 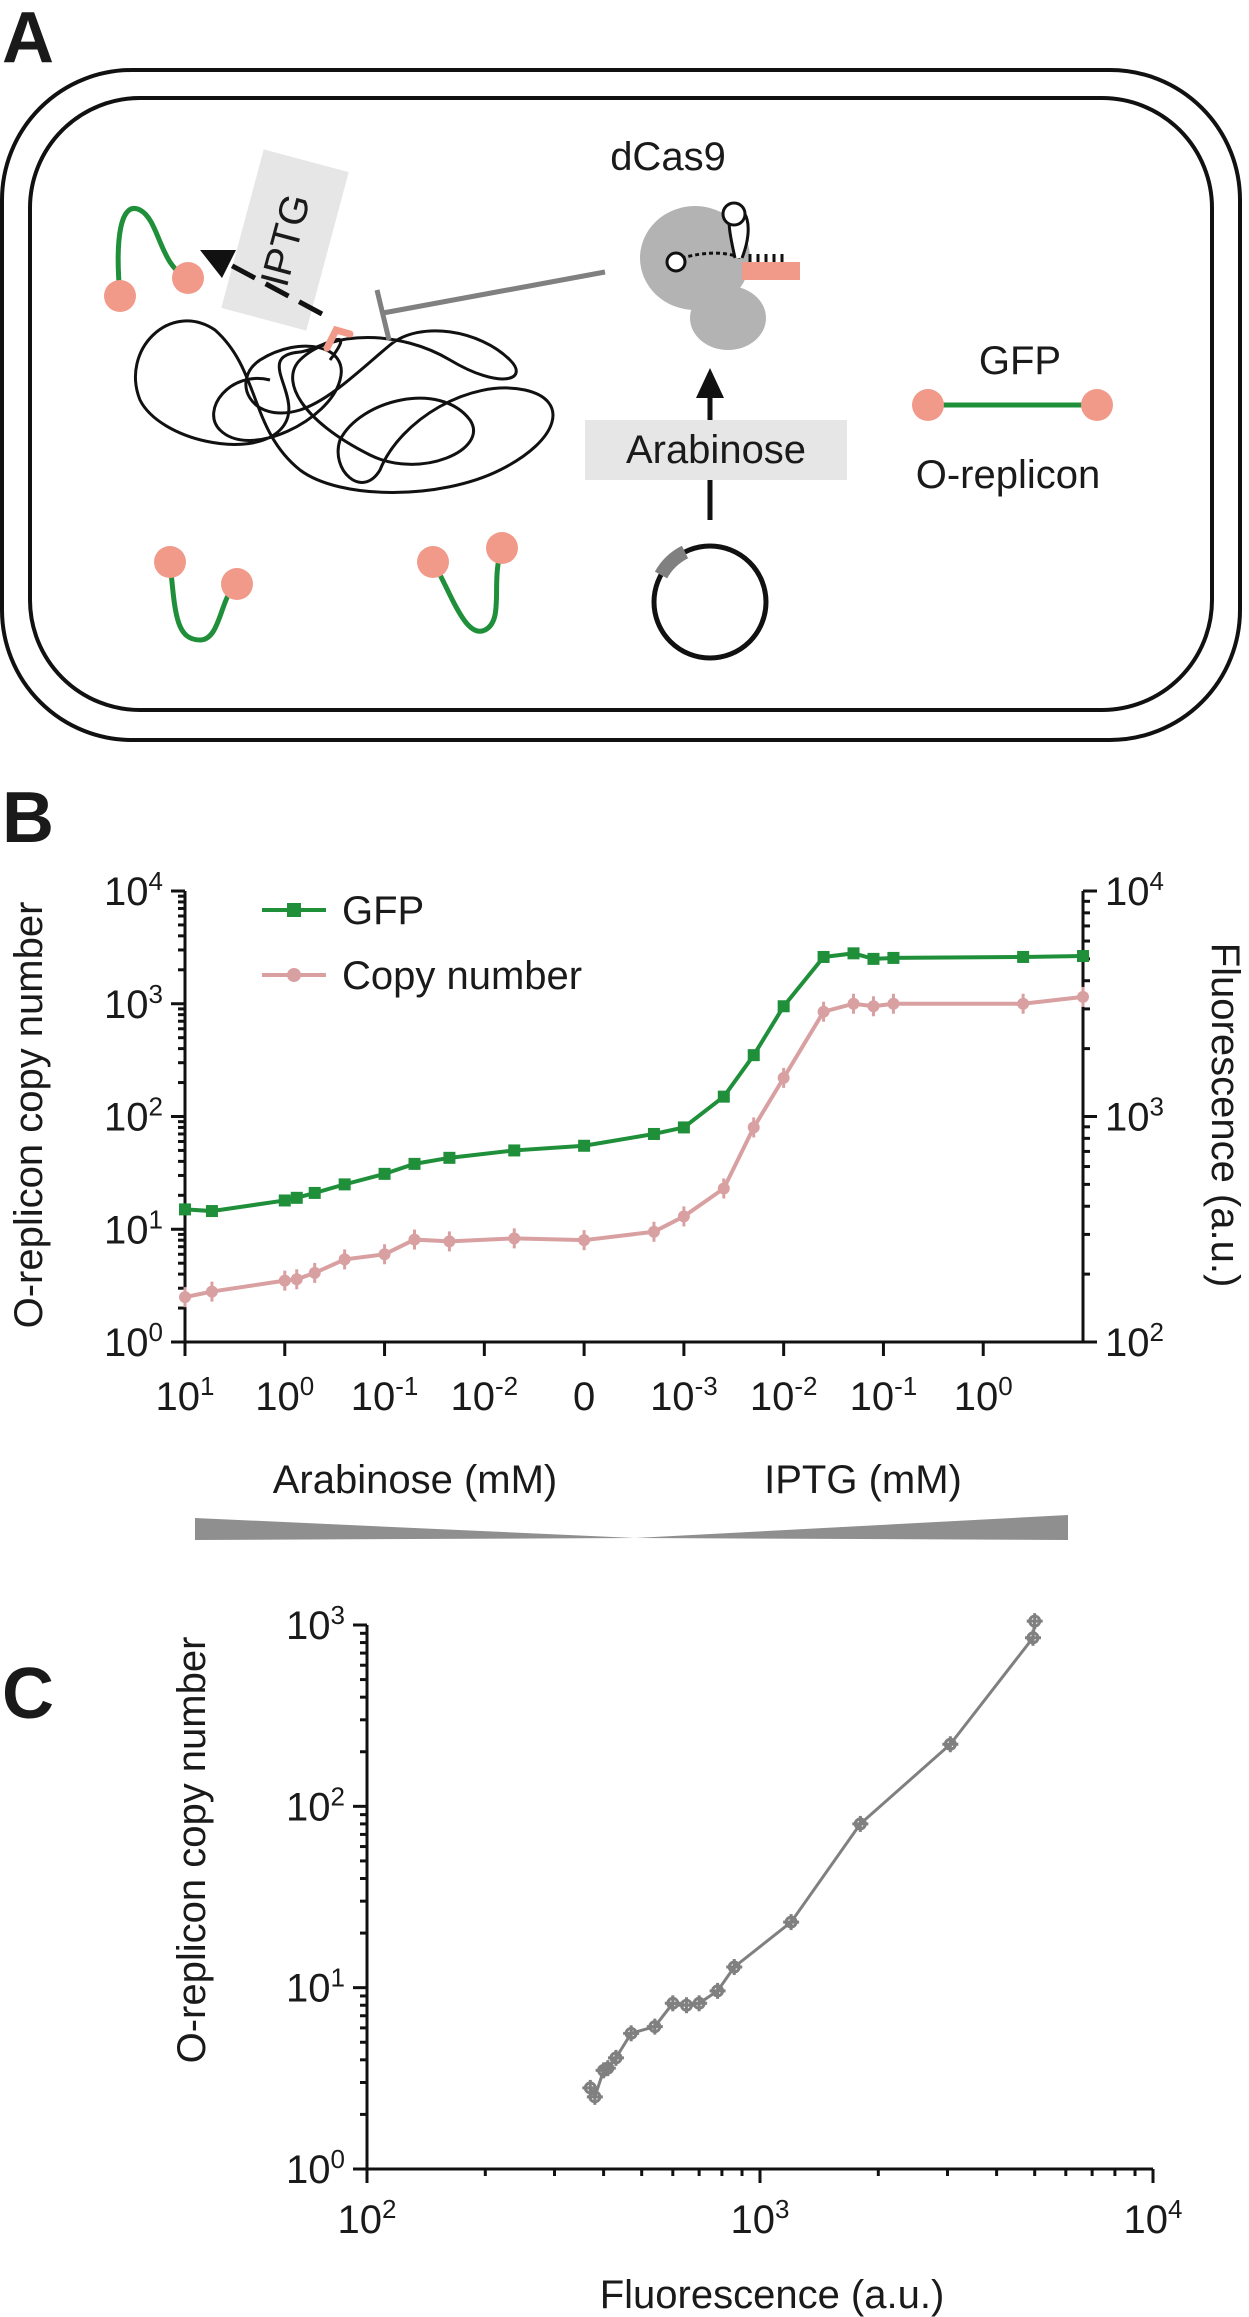 What do you see at coordinates (671, 562) in the screenshot?
I see `plasmid-promoter-segment` at bounding box center [671, 562].